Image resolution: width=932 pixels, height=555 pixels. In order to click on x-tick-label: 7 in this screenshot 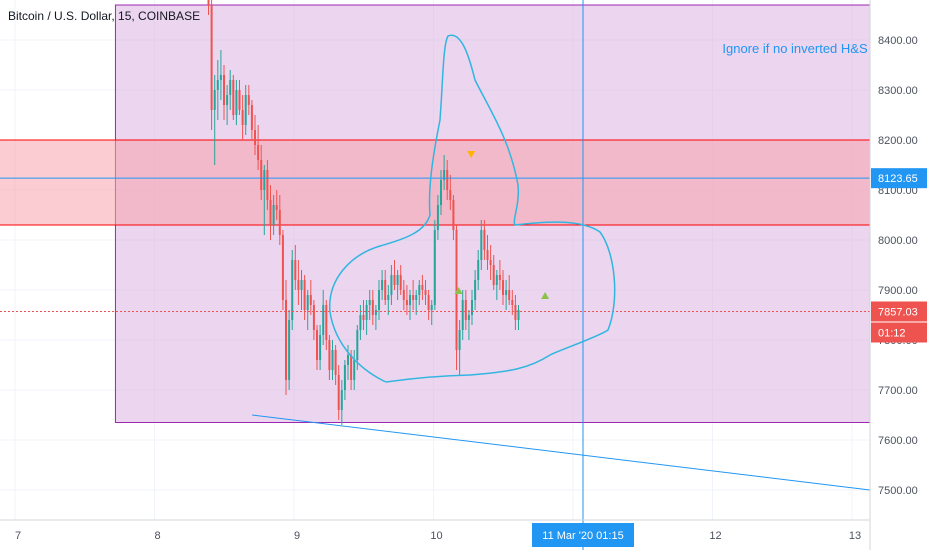, I will do `click(18, 536)`.